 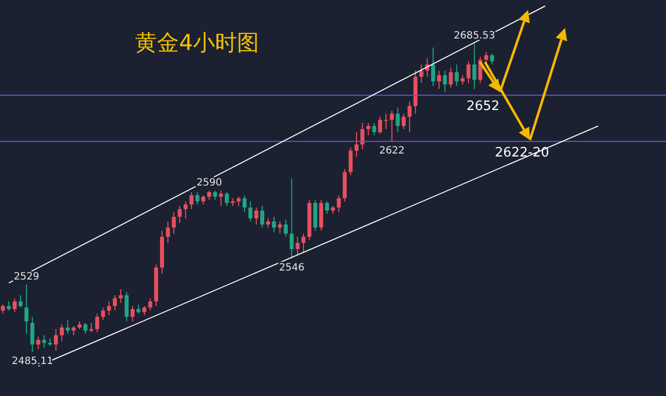 What do you see at coordinates (392, 150) in the screenshot?
I see `annotation: 2622` at bounding box center [392, 150].